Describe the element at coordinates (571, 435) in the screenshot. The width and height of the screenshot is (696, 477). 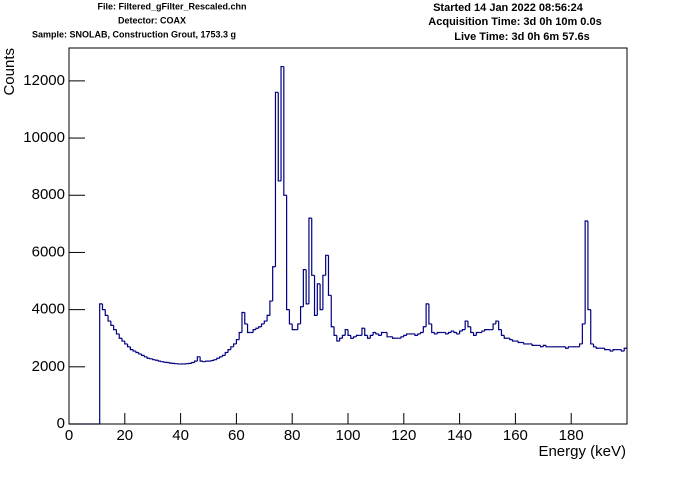
I see `x-tick-label: 180` at that location.